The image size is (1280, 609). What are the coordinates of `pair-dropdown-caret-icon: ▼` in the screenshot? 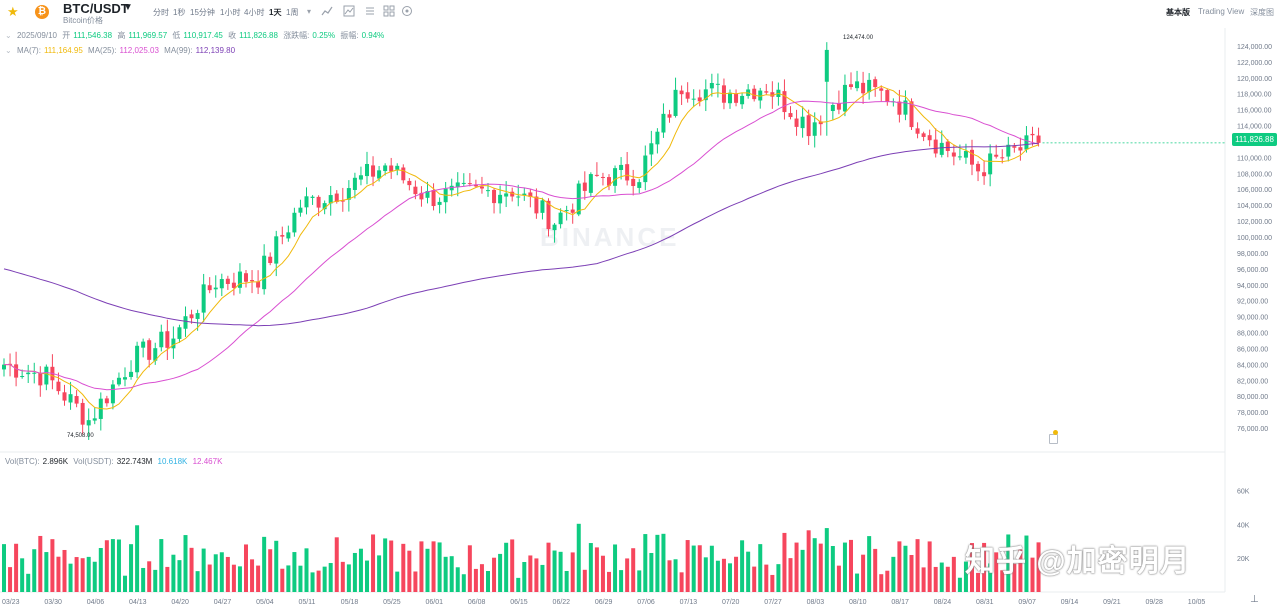 It's located at (128, 7).